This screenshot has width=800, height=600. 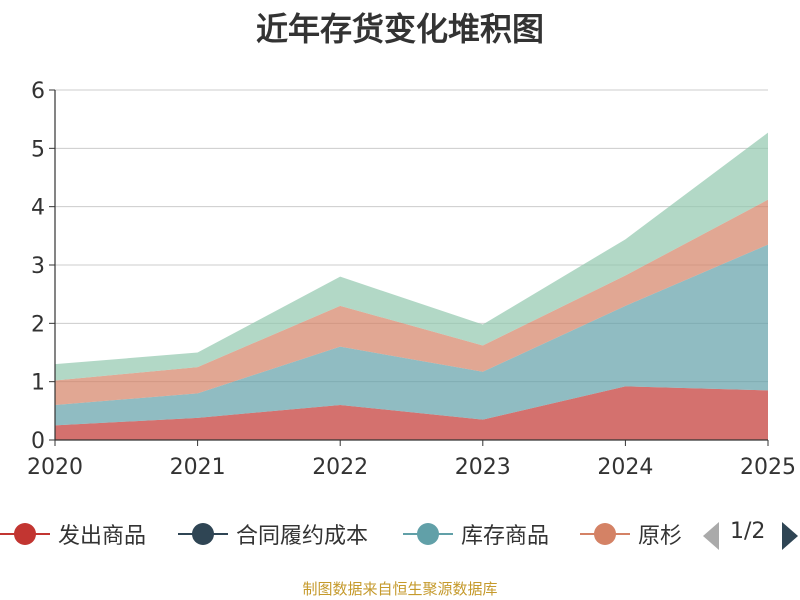 What do you see at coordinates (660, 536) in the screenshot?
I see `legend-label-4: 原杉` at bounding box center [660, 536].